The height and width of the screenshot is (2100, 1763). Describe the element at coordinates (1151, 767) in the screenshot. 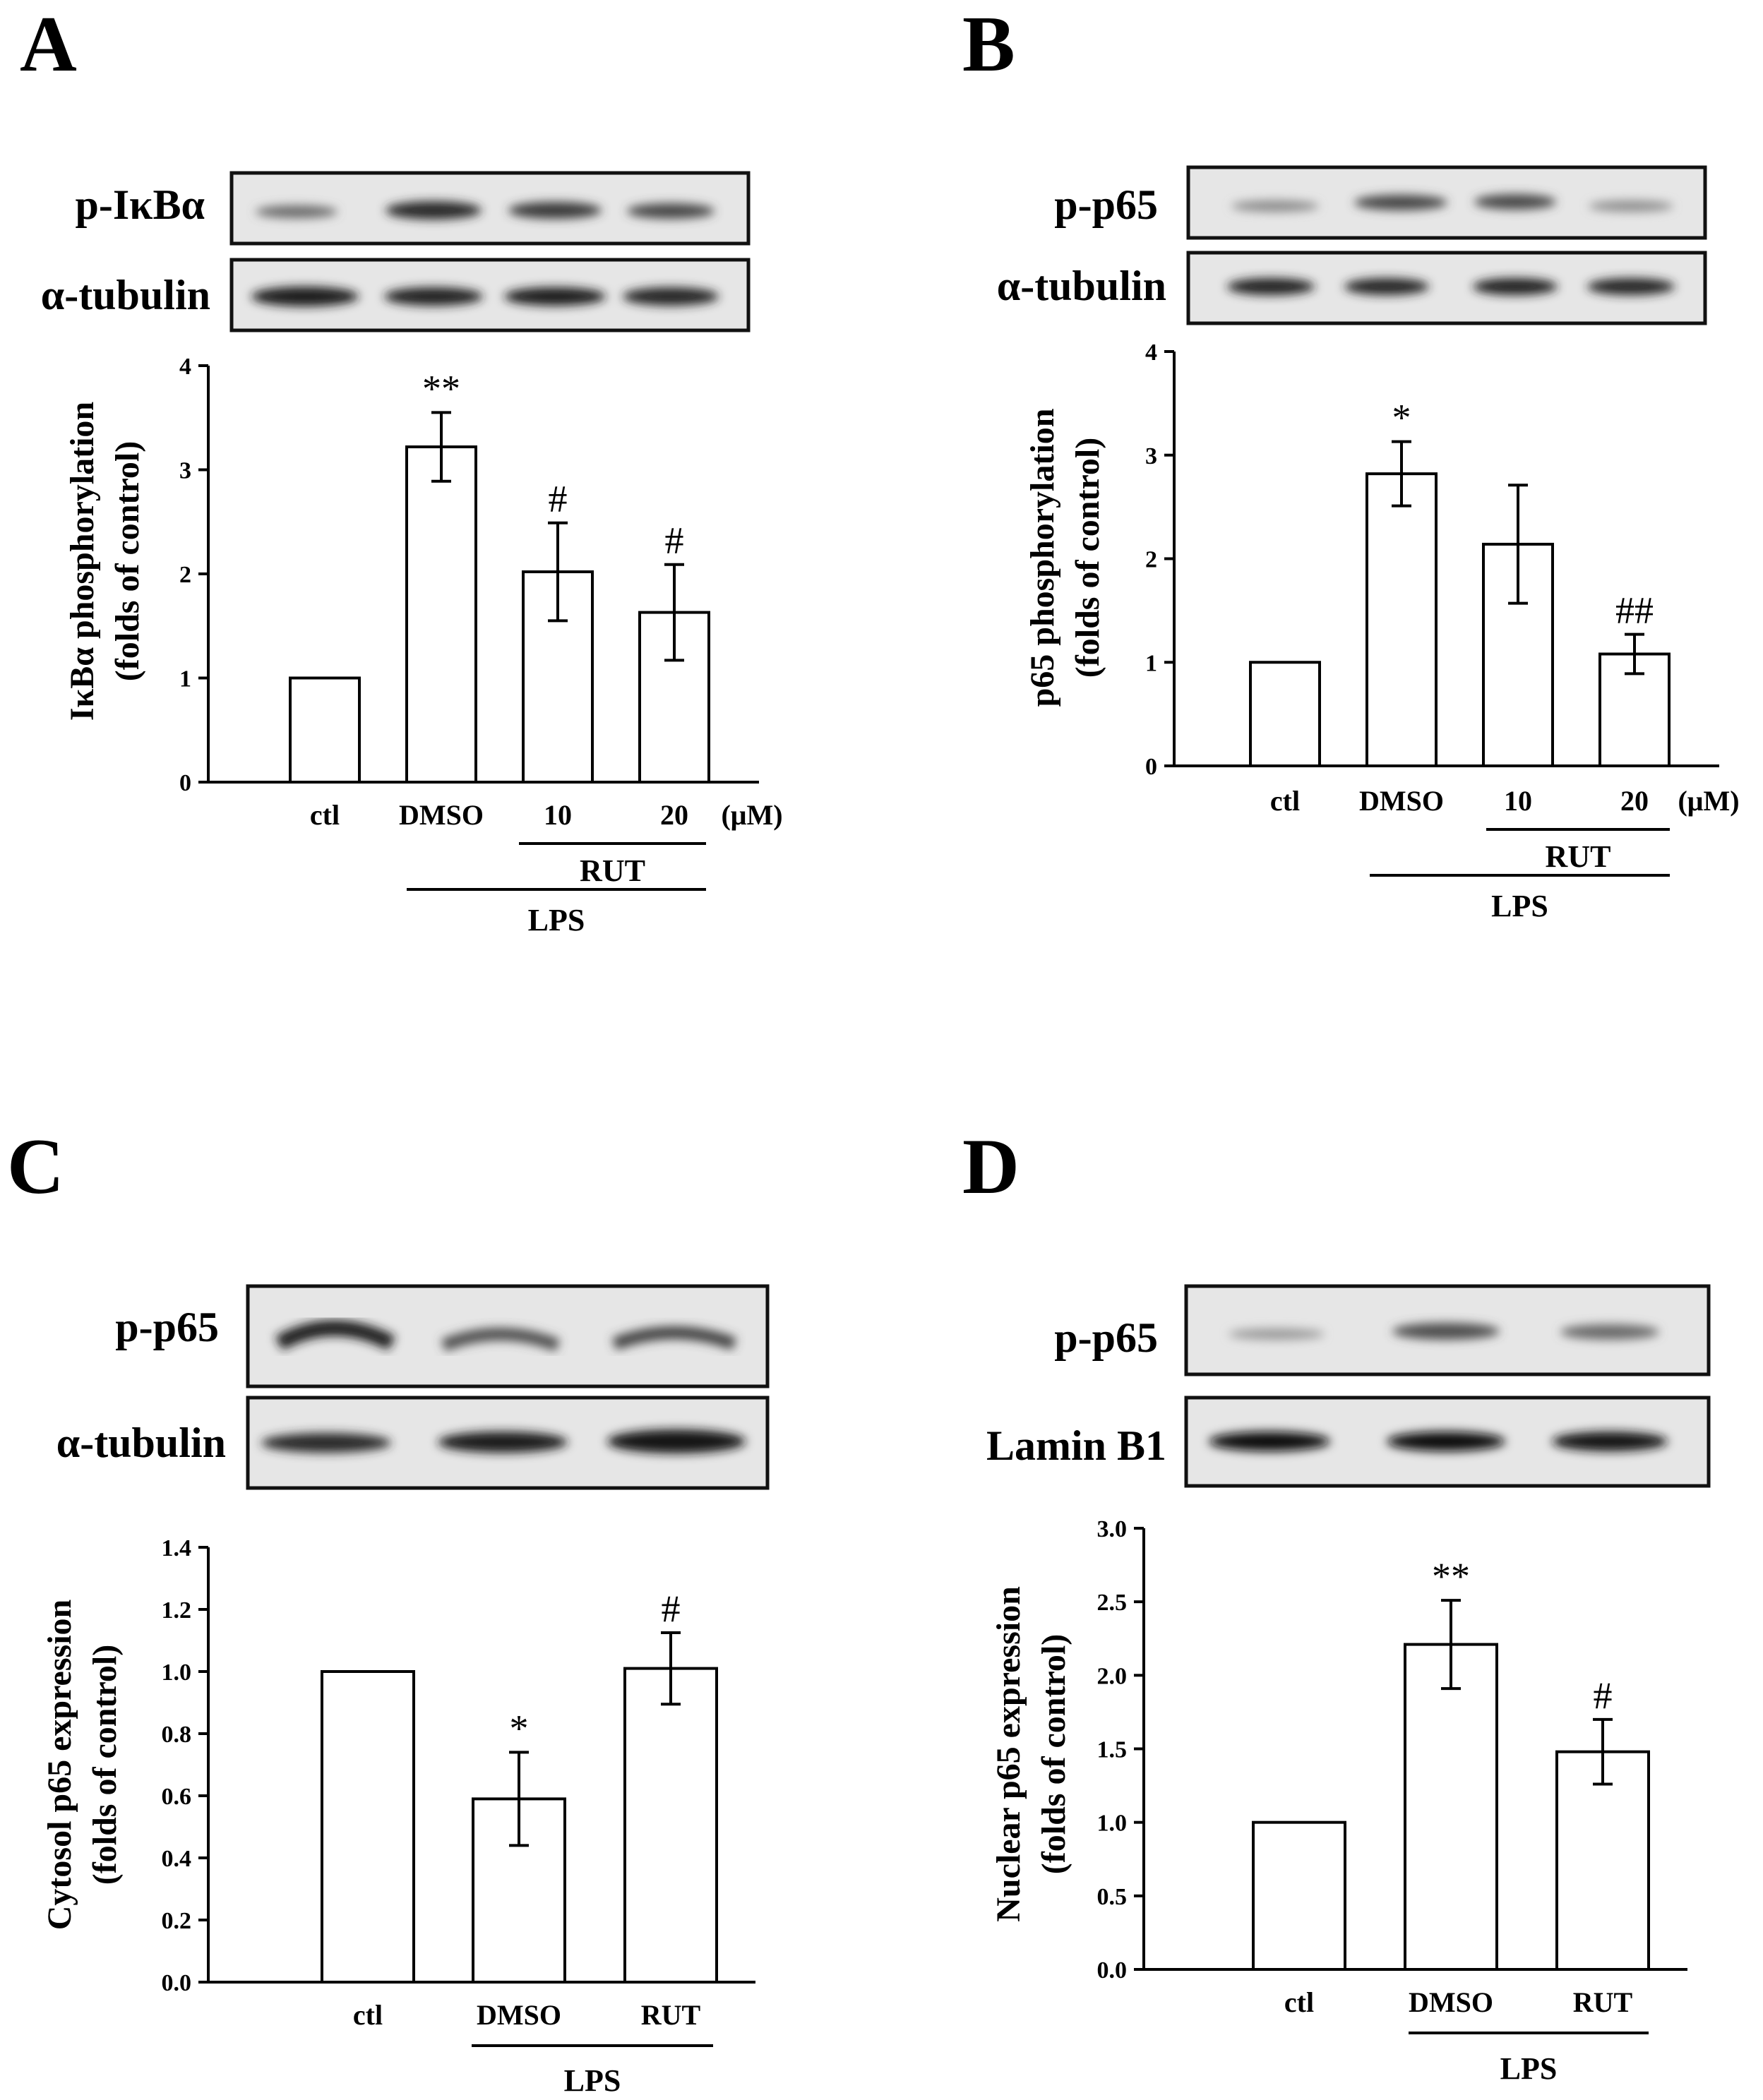

I see `panel-b-y-tick-label: 0` at that location.